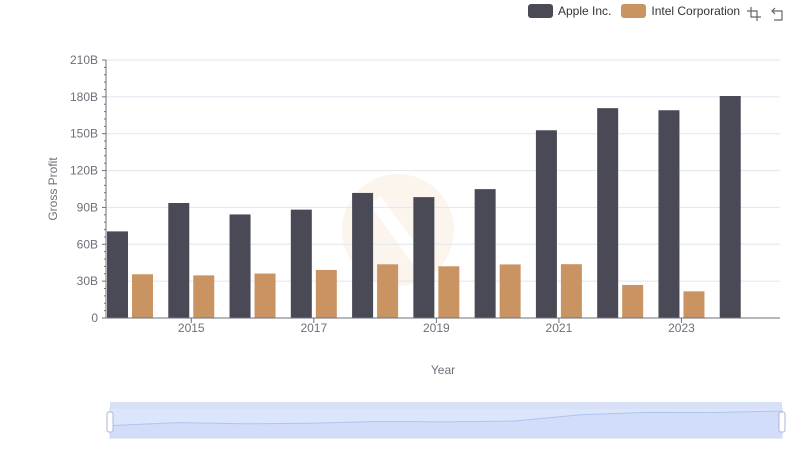  I want to click on legend-swatch-intel, so click(634, 11).